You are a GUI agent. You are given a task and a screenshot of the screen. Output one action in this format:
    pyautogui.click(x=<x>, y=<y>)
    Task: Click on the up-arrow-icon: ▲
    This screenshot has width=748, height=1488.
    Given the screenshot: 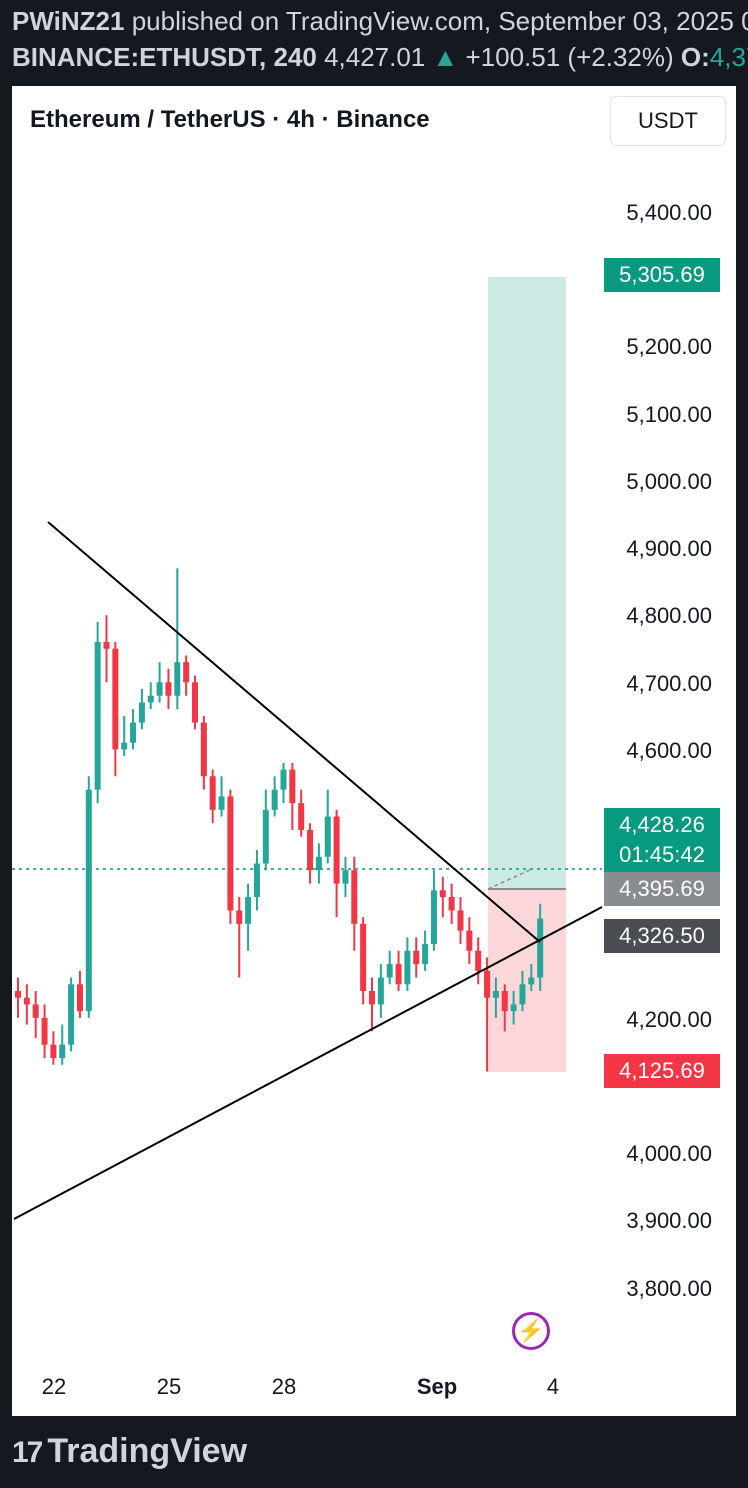 What is the action you would take?
    pyautogui.click(x=445, y=57)
    